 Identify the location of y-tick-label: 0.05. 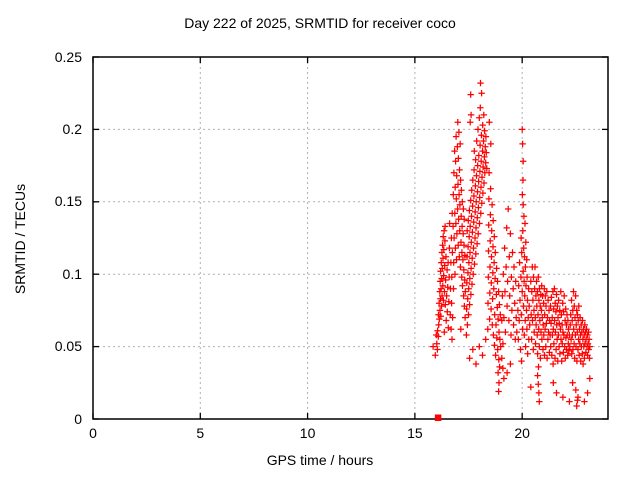
(68, 346).